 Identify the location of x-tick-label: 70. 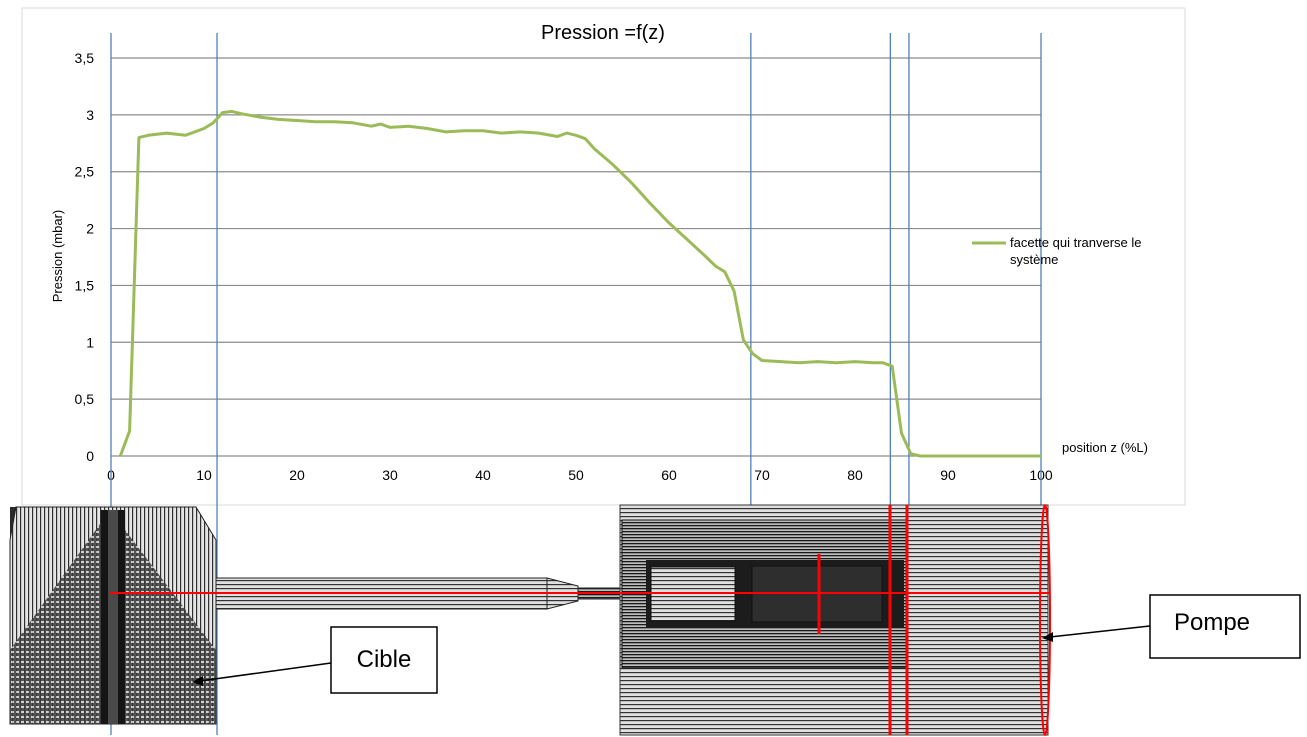
(762, 475).